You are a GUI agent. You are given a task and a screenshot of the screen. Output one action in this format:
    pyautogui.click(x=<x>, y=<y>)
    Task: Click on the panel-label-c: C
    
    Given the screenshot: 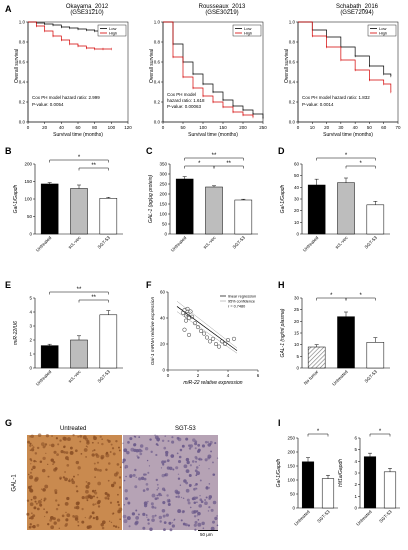 What is the action you would take?
    pyautogui.click(x=149, y=151)
    